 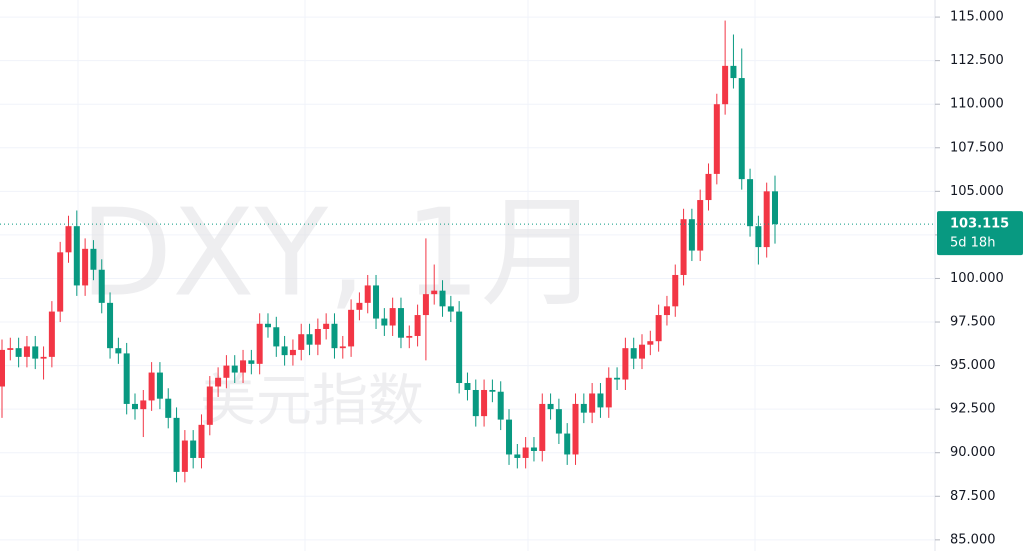 What do you see at coordinates (973, 539) in the screenshot?
I see `y-tick-label: 85.000` at bounding box center [973, 539].